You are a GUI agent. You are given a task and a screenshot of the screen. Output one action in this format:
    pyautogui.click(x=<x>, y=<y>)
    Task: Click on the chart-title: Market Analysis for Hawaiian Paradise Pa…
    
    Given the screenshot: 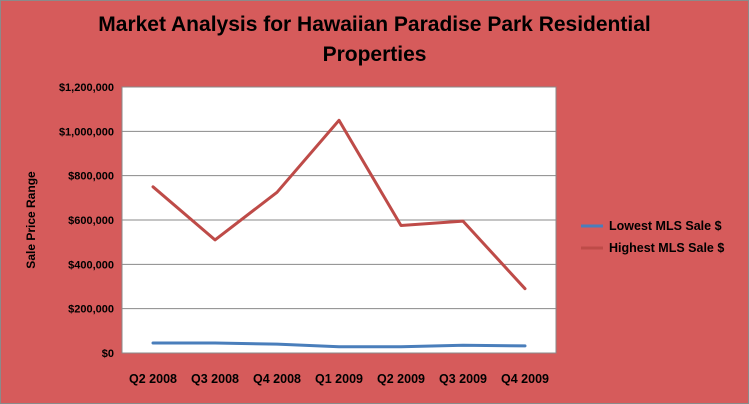 What is the action you would take?
    pyautogui.click(x=374, y=40)
    